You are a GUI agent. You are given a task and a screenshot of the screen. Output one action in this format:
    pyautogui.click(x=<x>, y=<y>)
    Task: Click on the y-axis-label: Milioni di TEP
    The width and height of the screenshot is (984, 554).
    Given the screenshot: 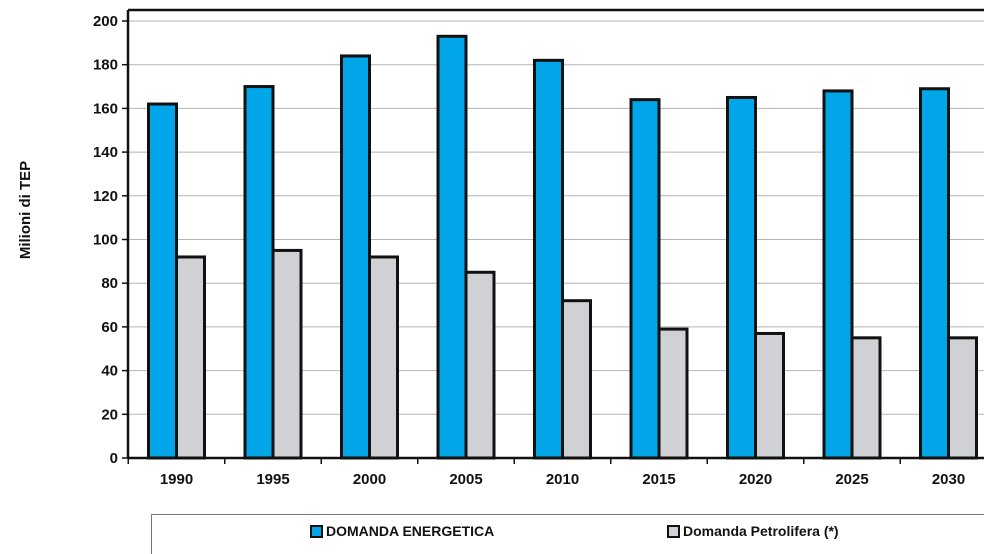 What is the action you would take?
    pyautogui.click(x=25, y=210)
    